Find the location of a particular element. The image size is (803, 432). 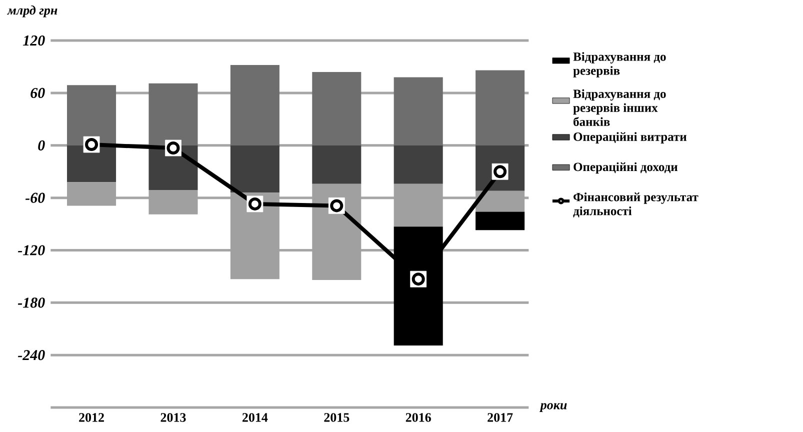

y-tick-label: 120 is located at coordinates (33, 40).